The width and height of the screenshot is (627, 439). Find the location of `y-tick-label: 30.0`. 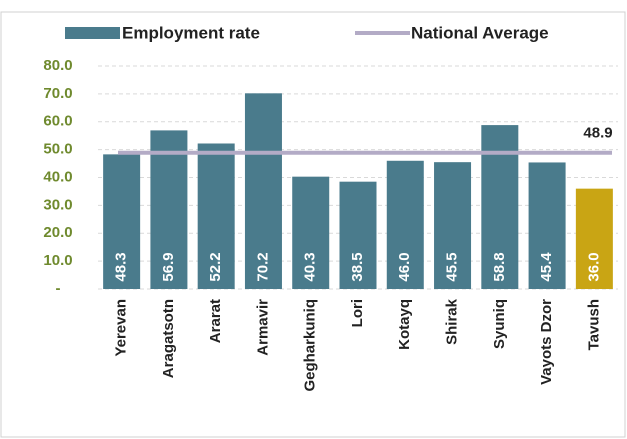

y-tick-label: 30.0 is located at coordinates (57, 204).